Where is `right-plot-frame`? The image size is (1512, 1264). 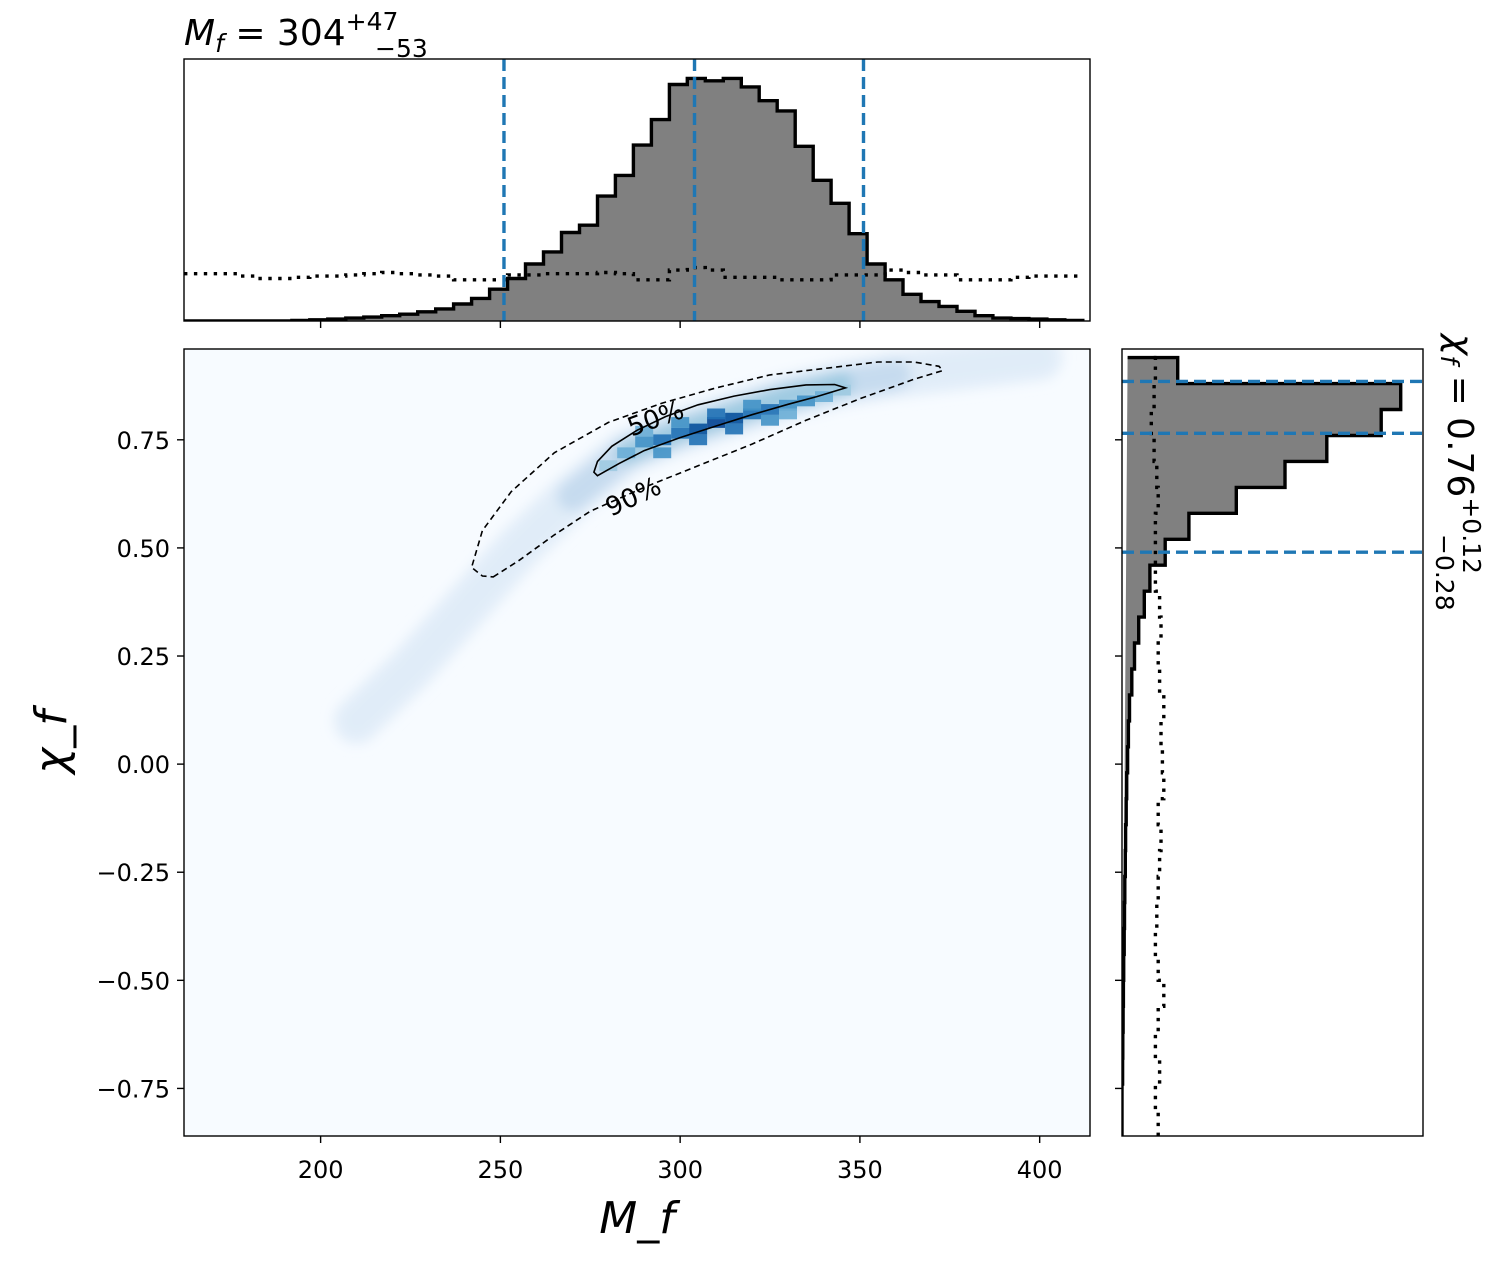
right-plot-frame is located at coordinates (1272, 742).